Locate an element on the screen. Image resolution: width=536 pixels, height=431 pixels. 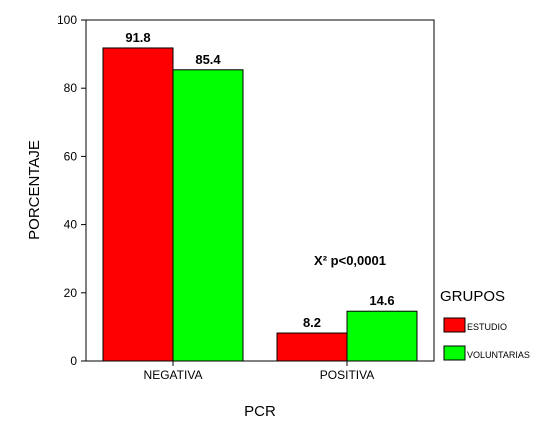
y-axis-title: PORCENTAJE is located at coordinates (34, 190).